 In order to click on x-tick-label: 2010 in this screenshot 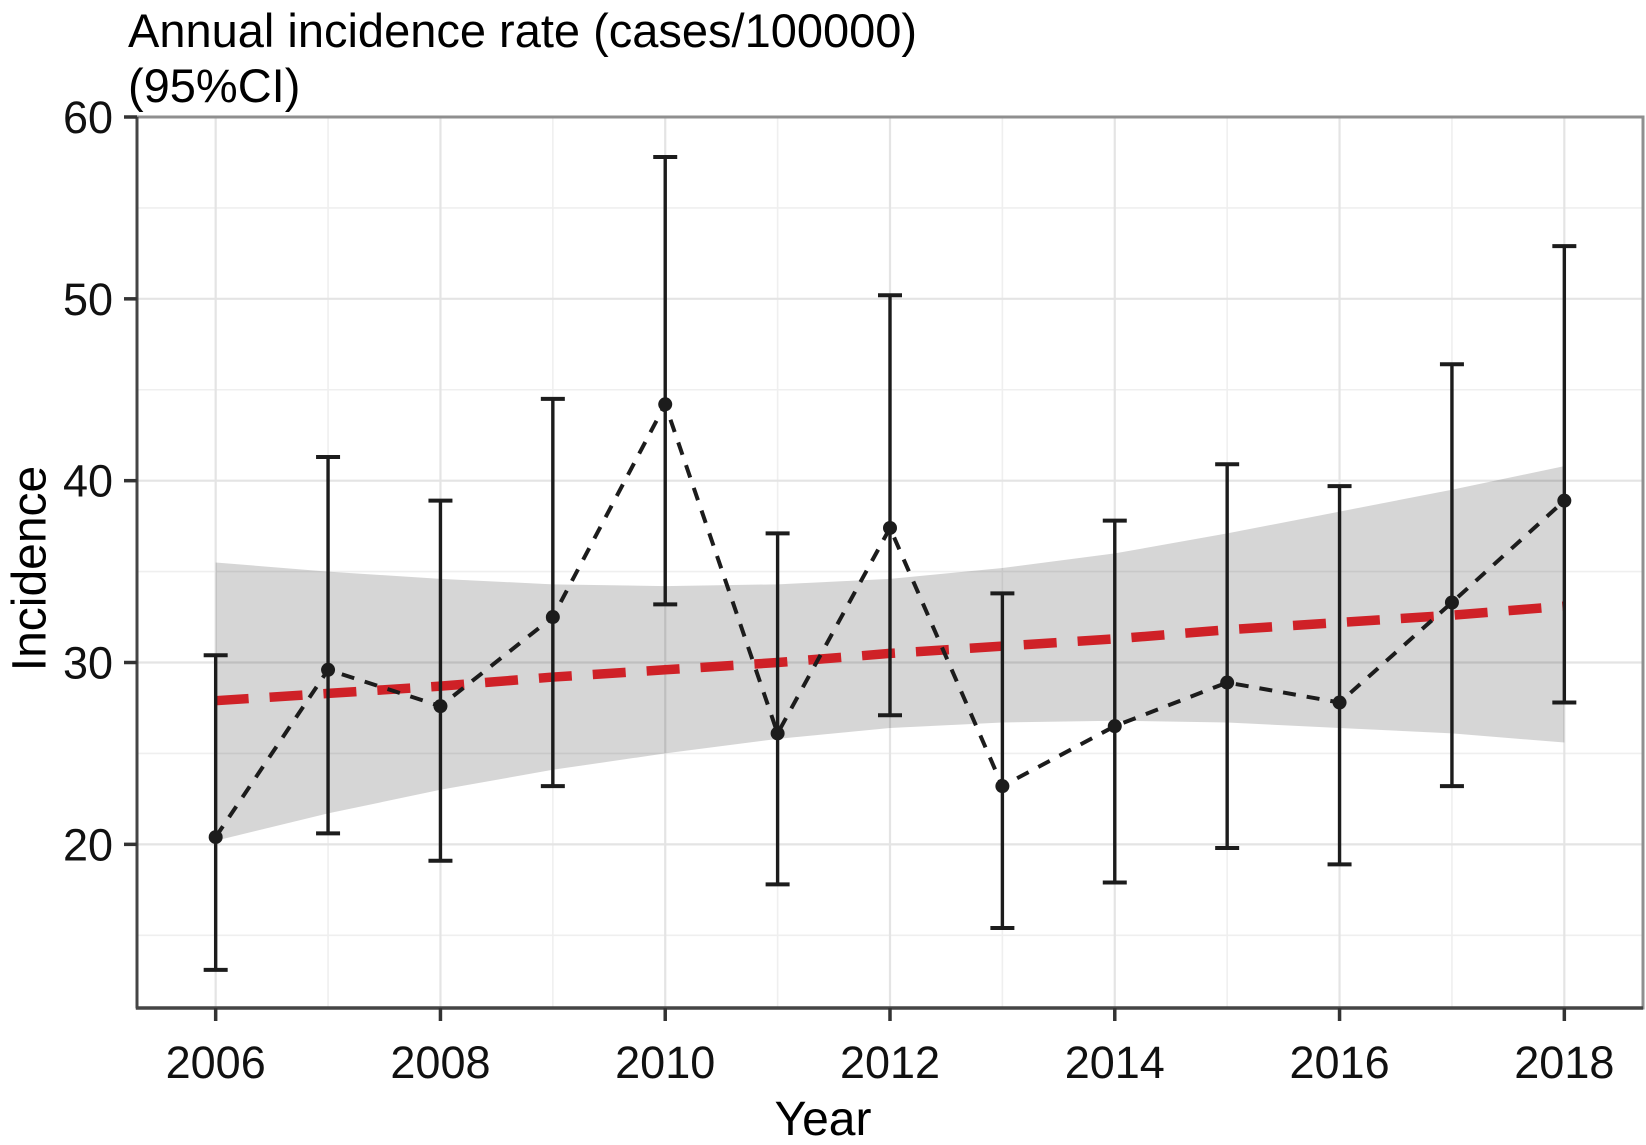, I will do `click(665, 1062)`.